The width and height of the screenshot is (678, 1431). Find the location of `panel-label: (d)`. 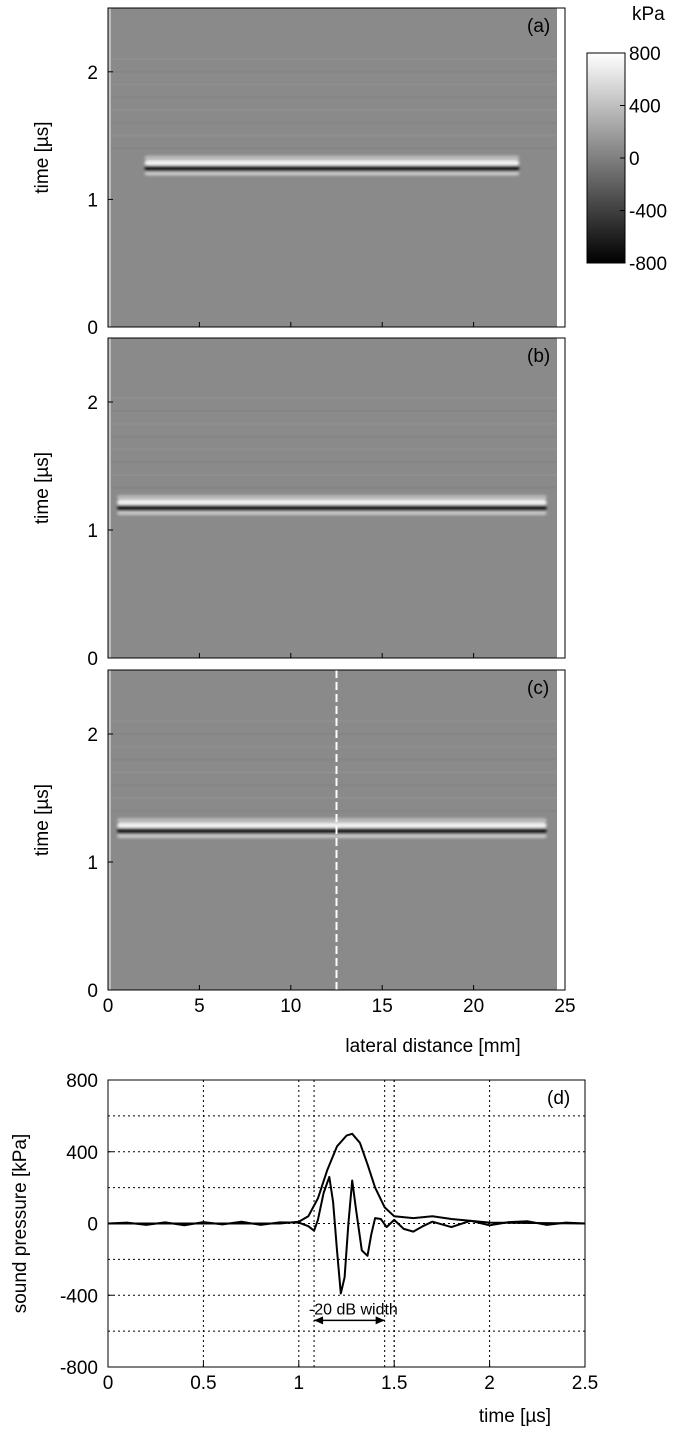

panel-label: (d) is located at coordinates (558, 1098).